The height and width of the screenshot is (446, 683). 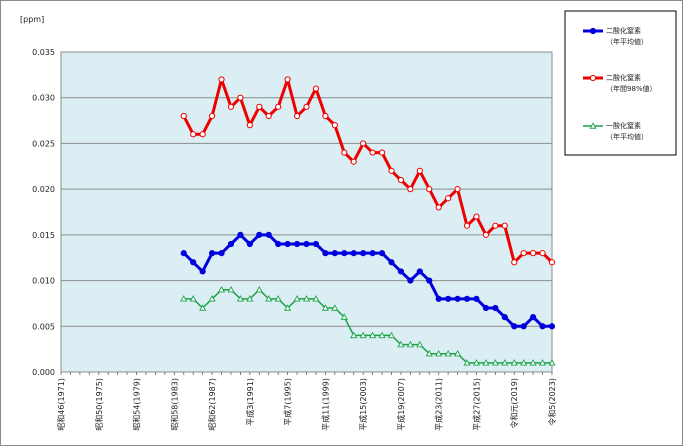 I want to click on legend-sublabel: （年平均値）, so click(x=627, y=41).